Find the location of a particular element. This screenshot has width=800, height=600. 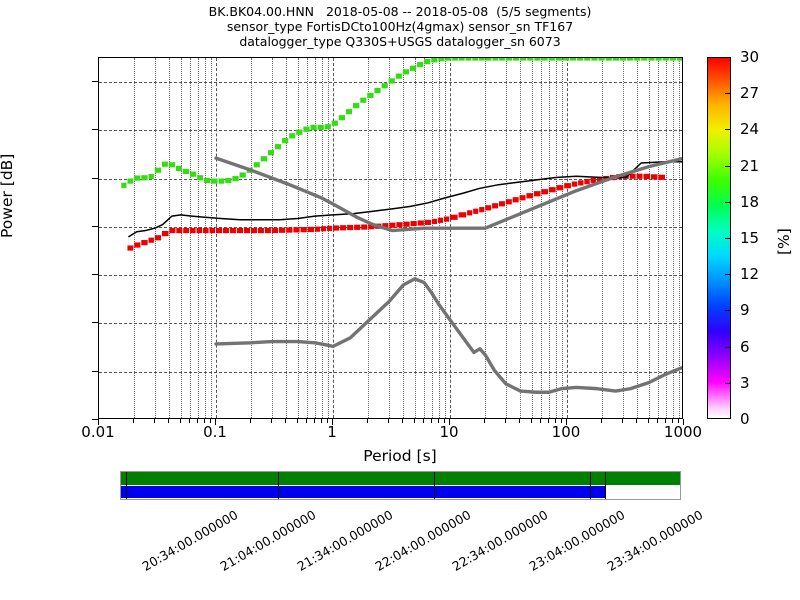

x-tick-label: 1 is located at coordinates (332, 432).